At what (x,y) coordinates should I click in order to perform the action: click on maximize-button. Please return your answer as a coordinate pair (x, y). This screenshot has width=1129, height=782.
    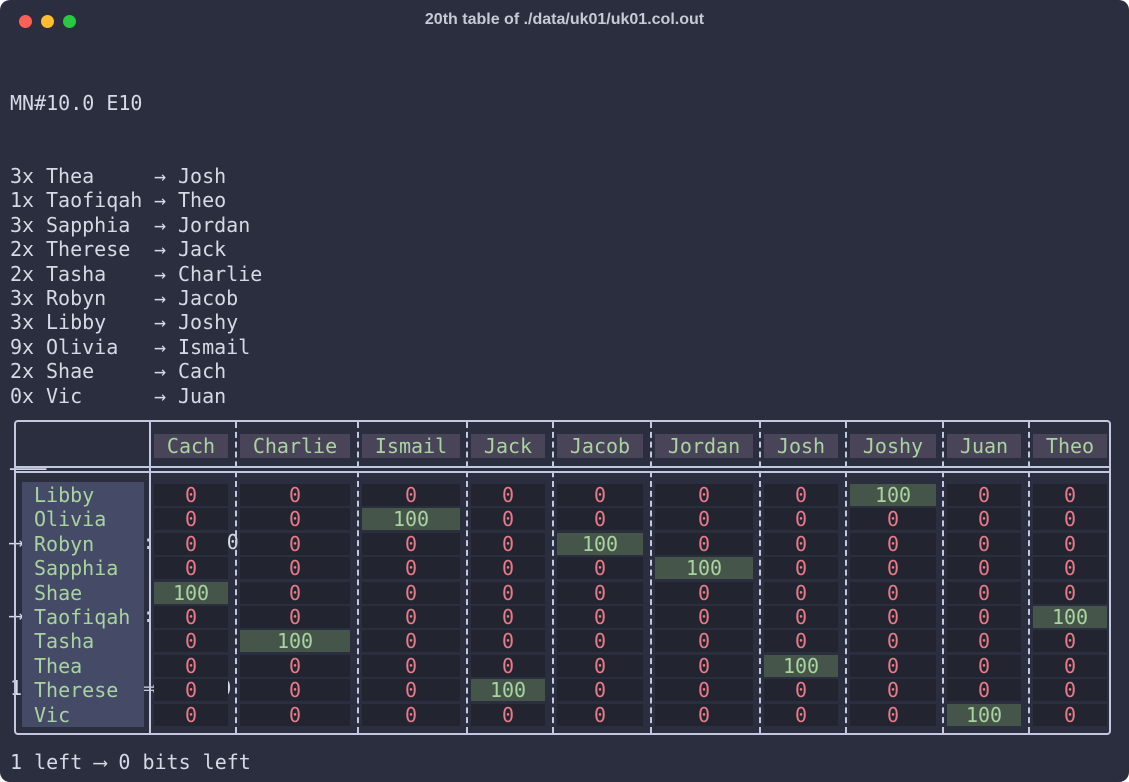
    Looking at the image, I should click on (69, 21).